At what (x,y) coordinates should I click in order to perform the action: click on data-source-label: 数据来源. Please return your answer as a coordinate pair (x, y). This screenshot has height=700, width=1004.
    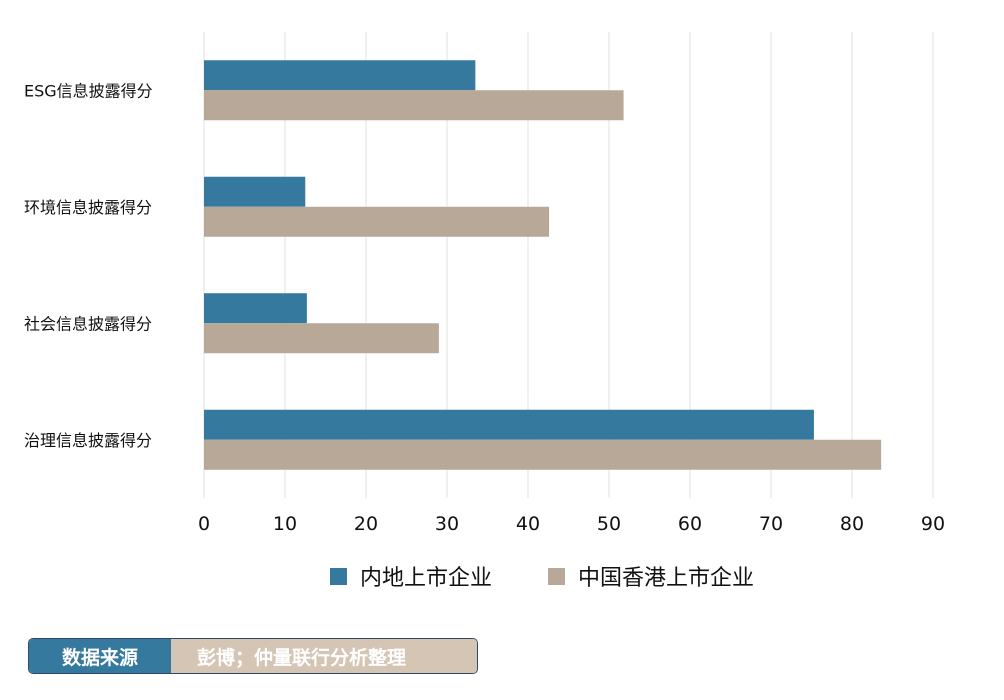
    Looking at the image, I should click on (100, 656).